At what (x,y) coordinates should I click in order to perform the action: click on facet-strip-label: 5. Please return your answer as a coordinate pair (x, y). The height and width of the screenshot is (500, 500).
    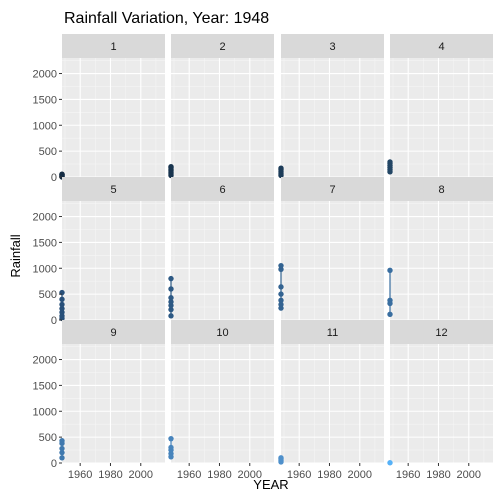
    Looking at the image, I should click on (113, 190).